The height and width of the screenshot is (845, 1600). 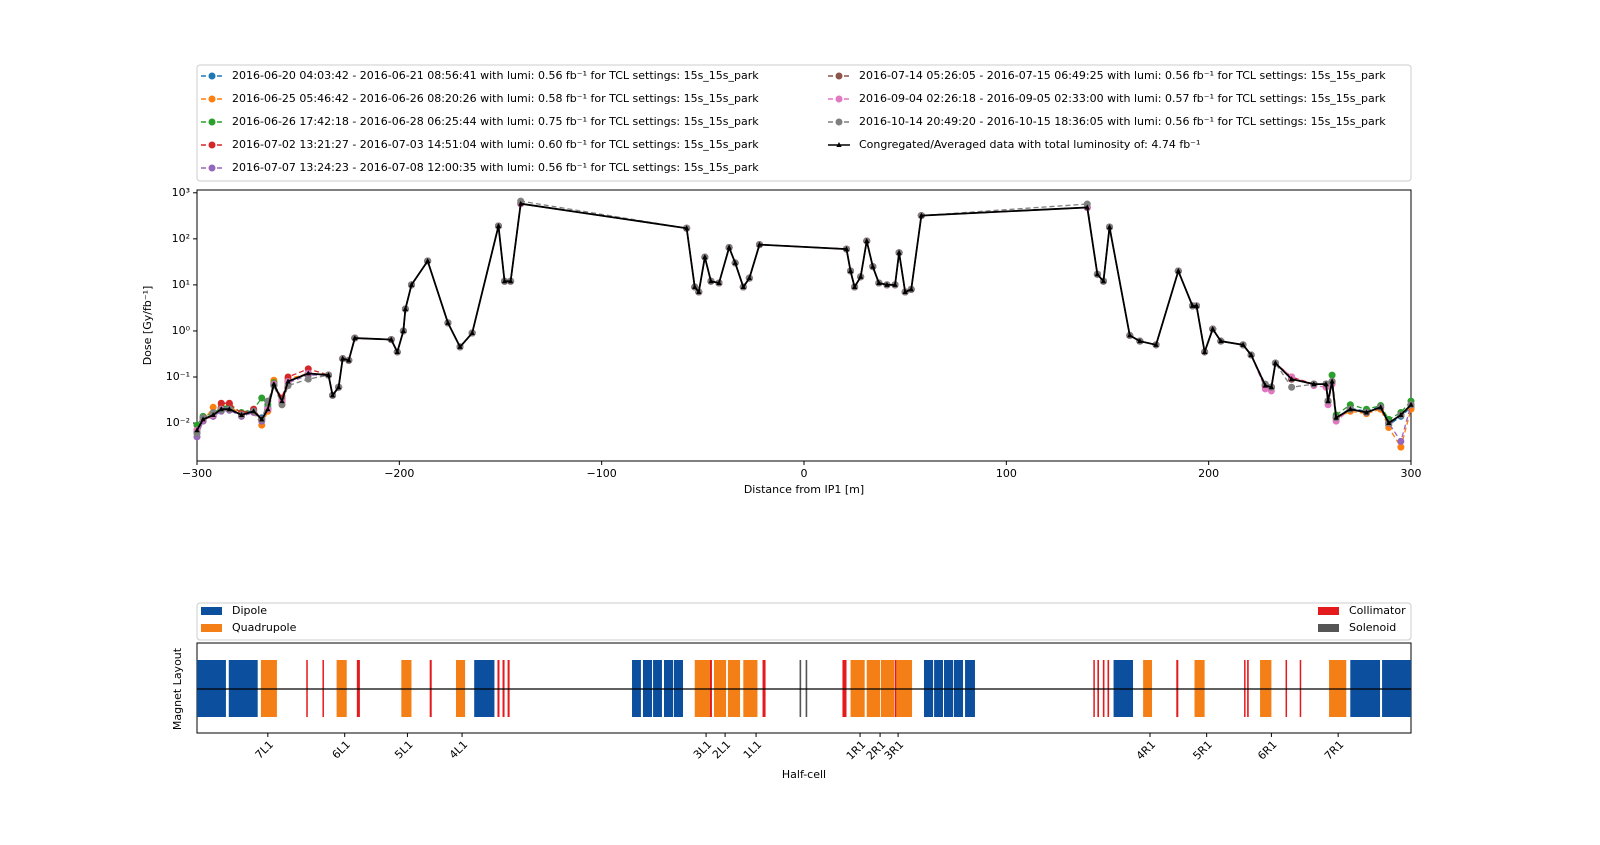 I want to click on x-tick-label: −300, so click(x=197, y=473).